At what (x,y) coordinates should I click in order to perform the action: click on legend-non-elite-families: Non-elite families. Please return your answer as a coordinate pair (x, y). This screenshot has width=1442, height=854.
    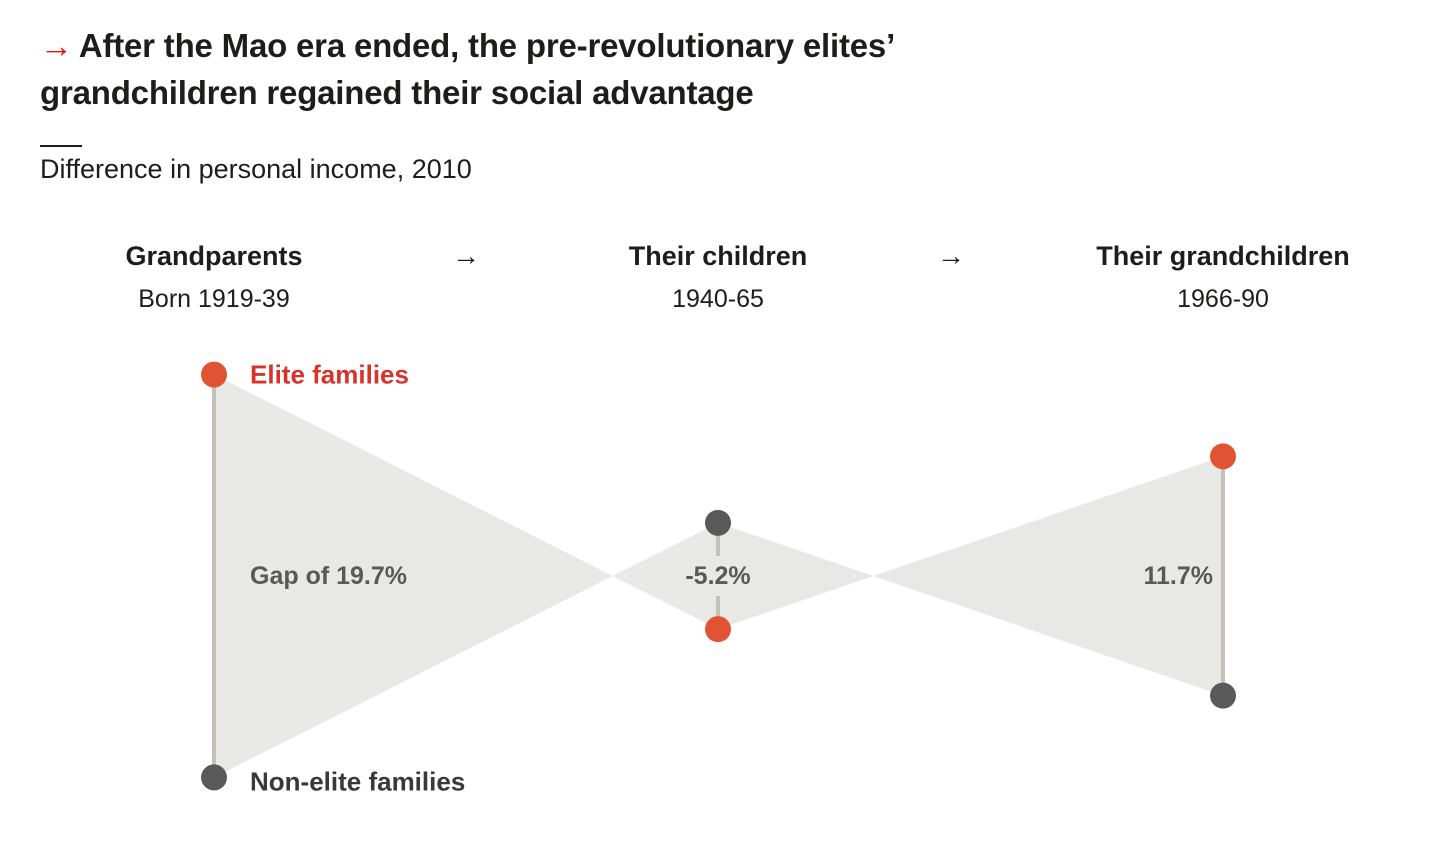
    Looking at the image, I should click on (357, 781).